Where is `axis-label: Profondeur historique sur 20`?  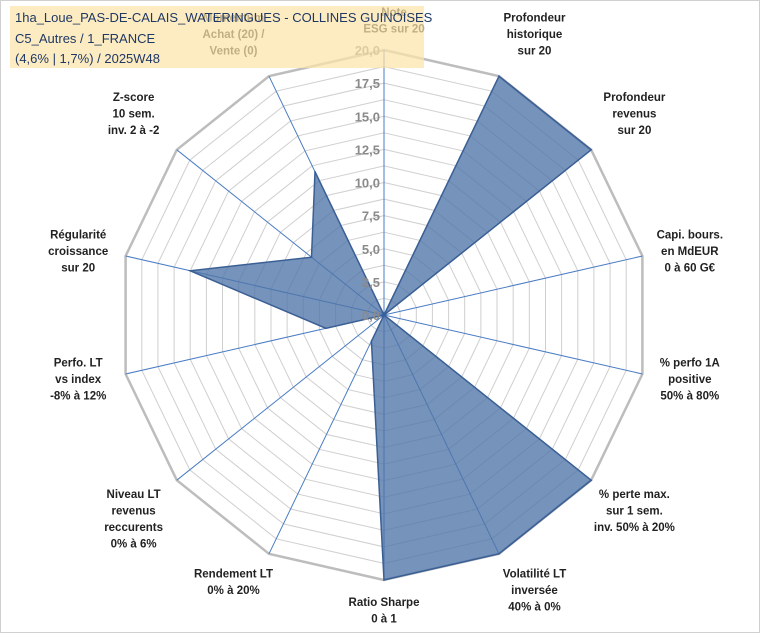
axis-label: Profondeur historique sur 20 is located at coordinates (535, 34).